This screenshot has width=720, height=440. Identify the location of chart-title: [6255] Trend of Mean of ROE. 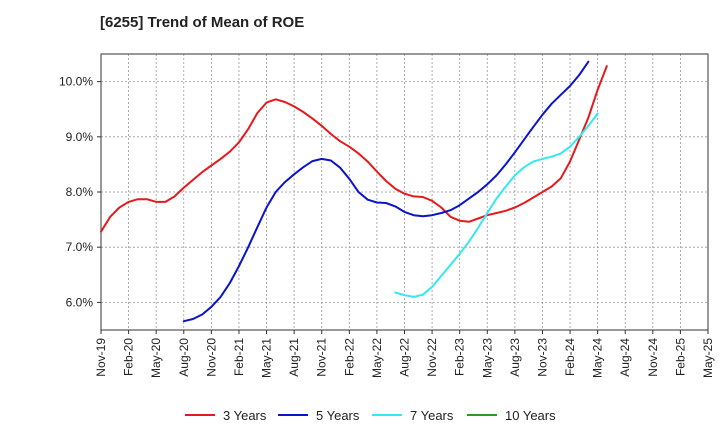
(202, 22).